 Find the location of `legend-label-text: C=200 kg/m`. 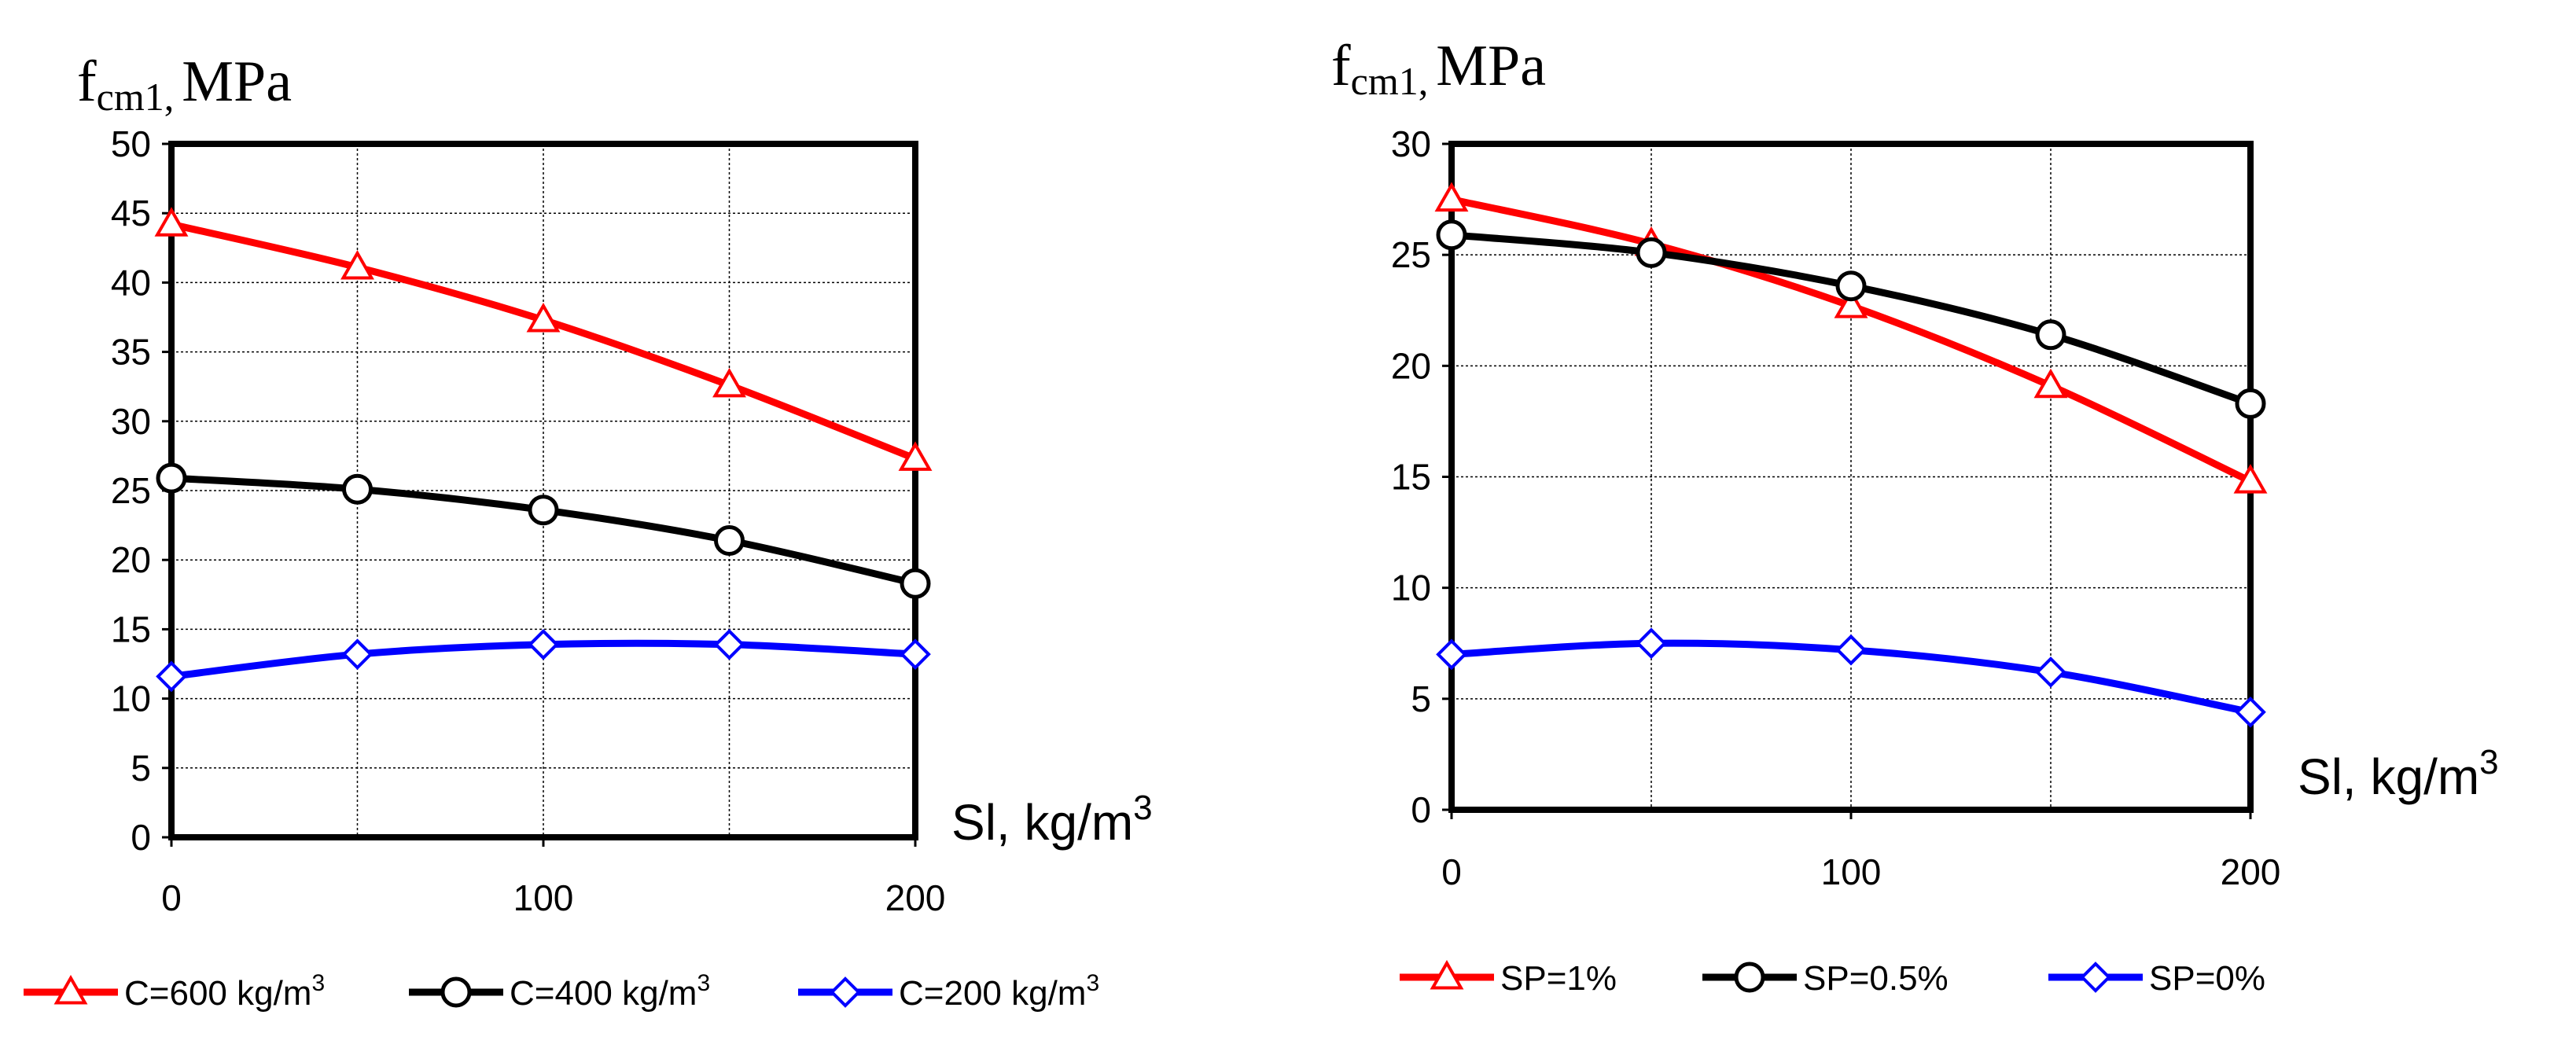

legend-label-text: C=200 kg/m is located at coordinates (992, 993).